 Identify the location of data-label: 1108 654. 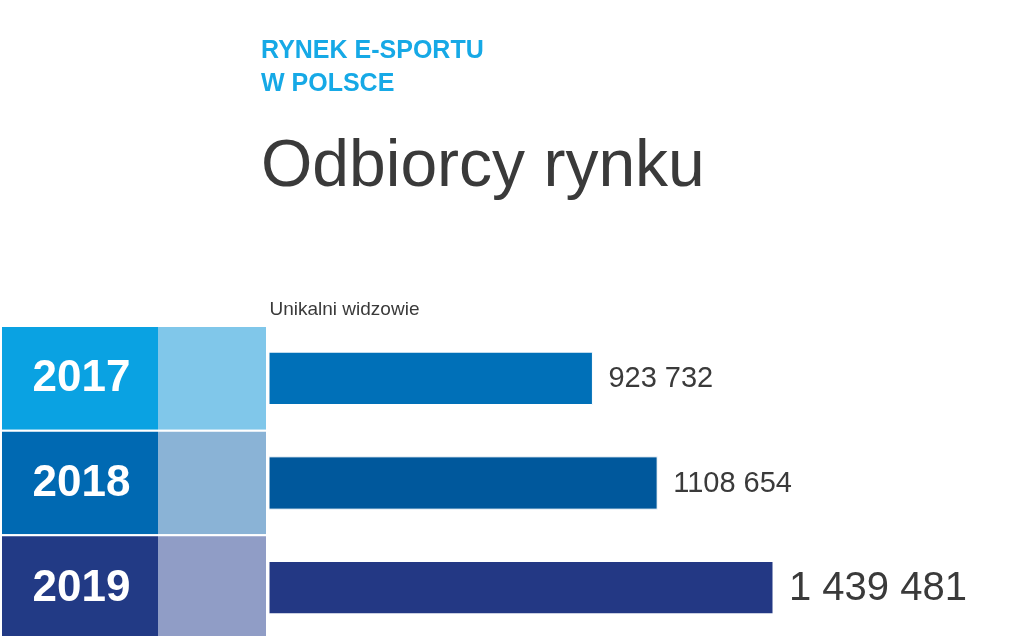
(732, 482).